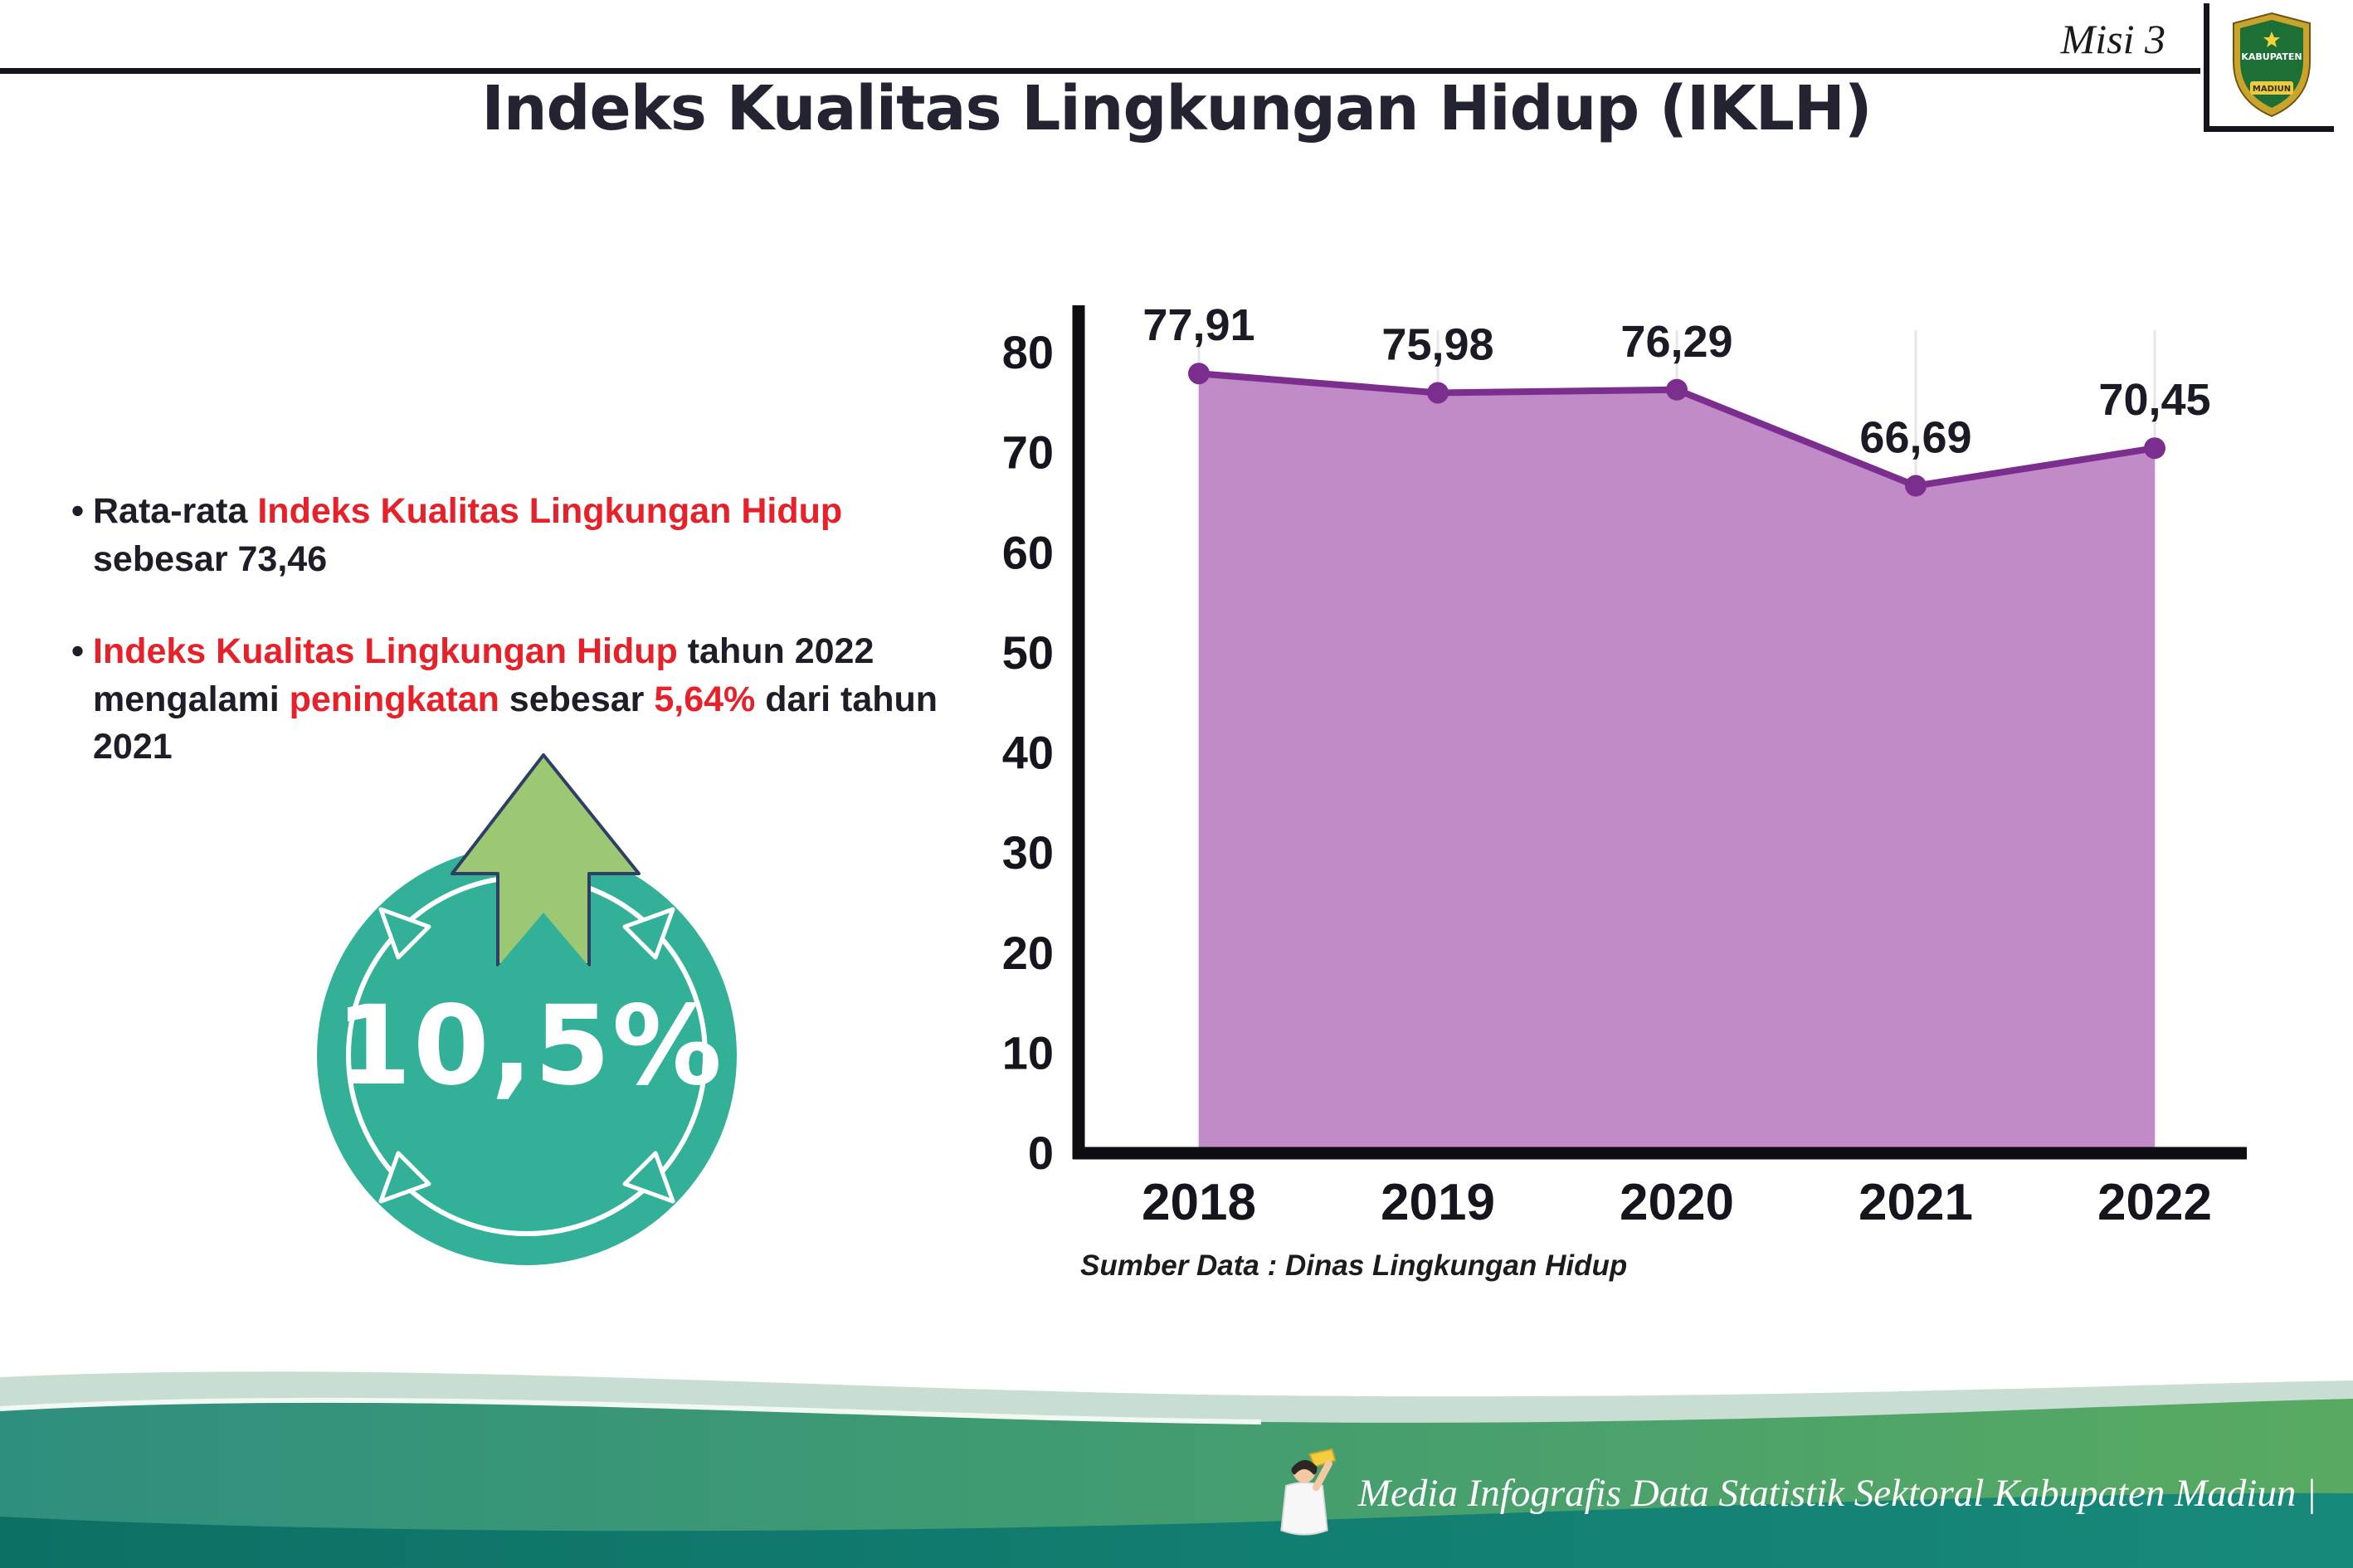 Image resolution: width=2353 pixels, height=1568 pixels. Describe the element at coordinates (577, 699) in the screenshot. I see `plain-text: sebesar` at that location.